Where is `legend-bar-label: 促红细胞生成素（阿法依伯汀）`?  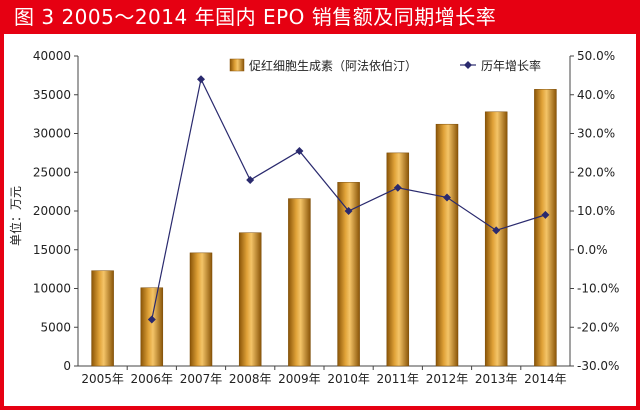 legend-bar-label: 促红细胞生成素（阿法依伯汀） is located at coordinates (333, 65).